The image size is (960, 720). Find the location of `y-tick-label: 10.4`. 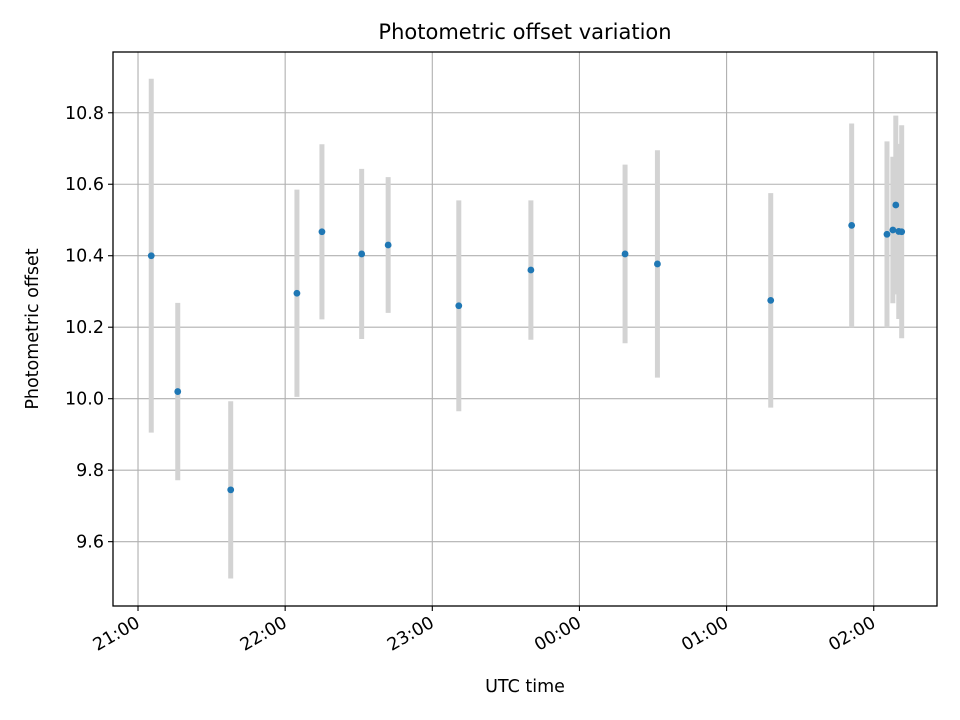

y-tick-label: 10.4 is located at coordinates (84, 257).